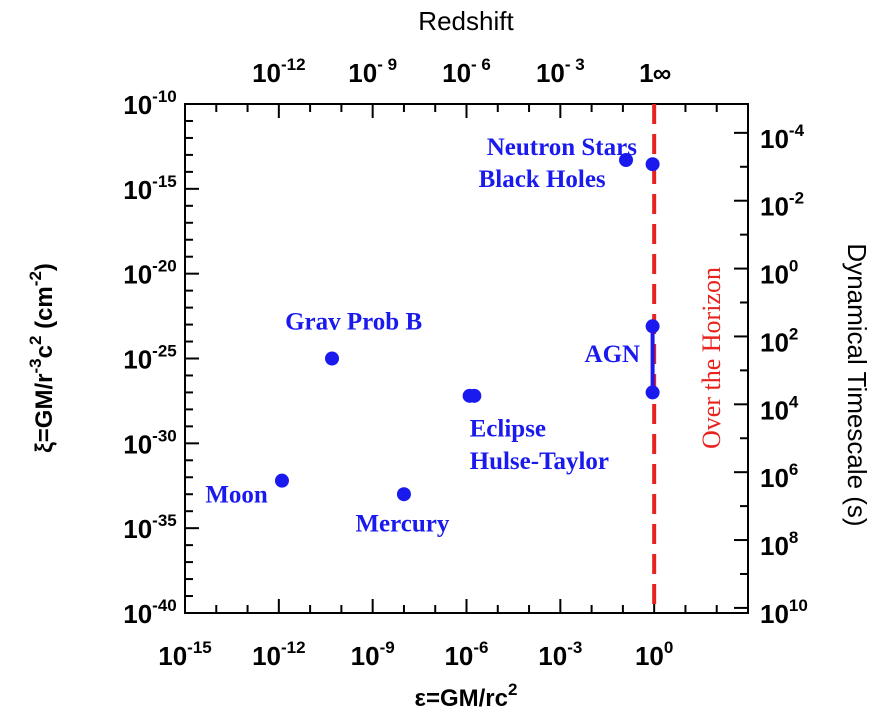  I want to click on y-tick-label: 10-25, so click(150, 358).